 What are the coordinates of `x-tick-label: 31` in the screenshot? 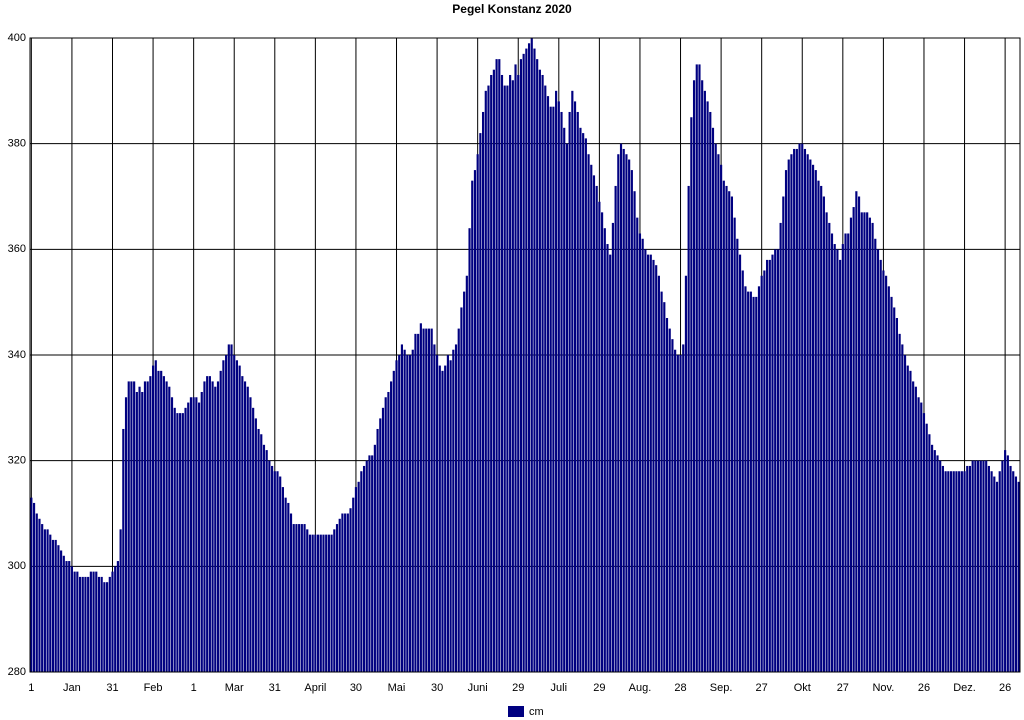 It's located at (275, 688).